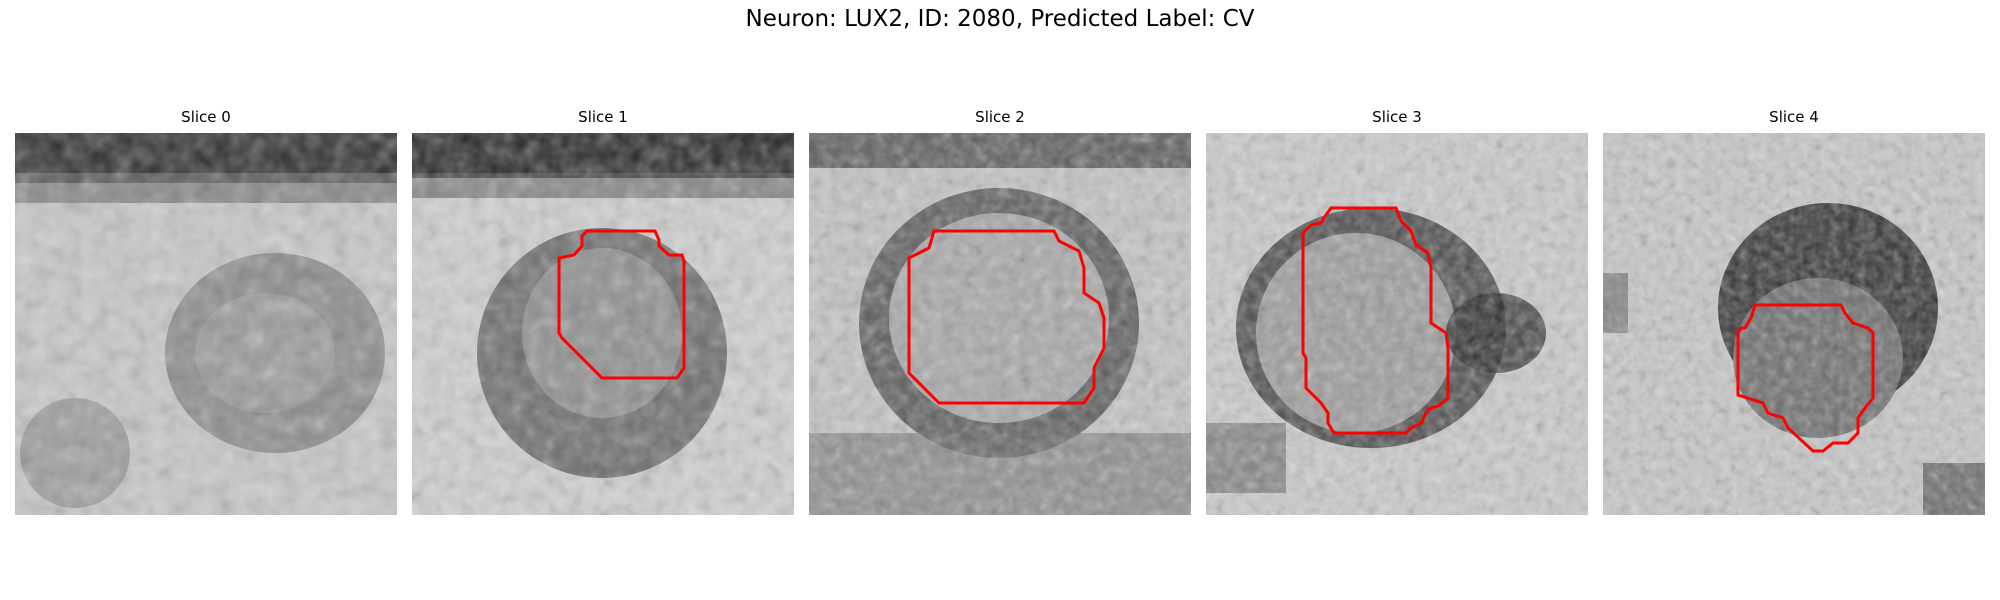 This screenshot has height=600, width=2000. What do you see at coordinates (603, 117) in the screenshot?
I see `slice-title-1: Slice 1` at bounding box center [603, 117].